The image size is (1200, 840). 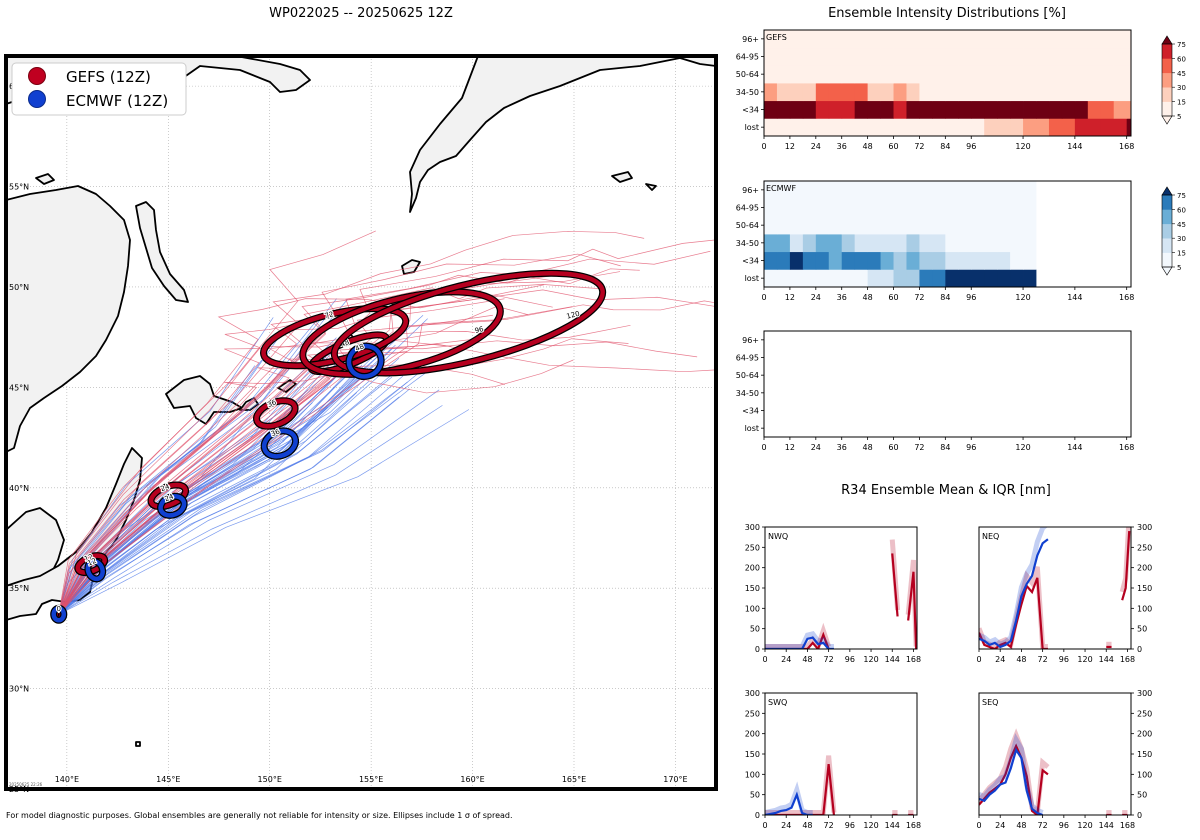 What do you see at coordinates (622, 177) in the screenshot?
I see `land-commander` at bounding box center [622, 177].